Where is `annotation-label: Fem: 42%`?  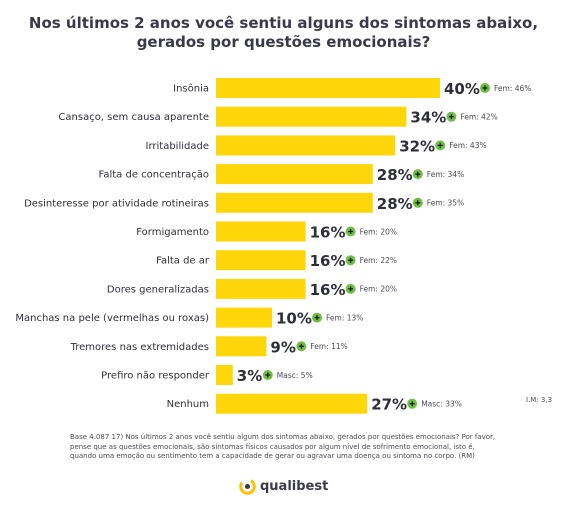 annotation-label: Fem: 42% is located at coordinates (478, 117).